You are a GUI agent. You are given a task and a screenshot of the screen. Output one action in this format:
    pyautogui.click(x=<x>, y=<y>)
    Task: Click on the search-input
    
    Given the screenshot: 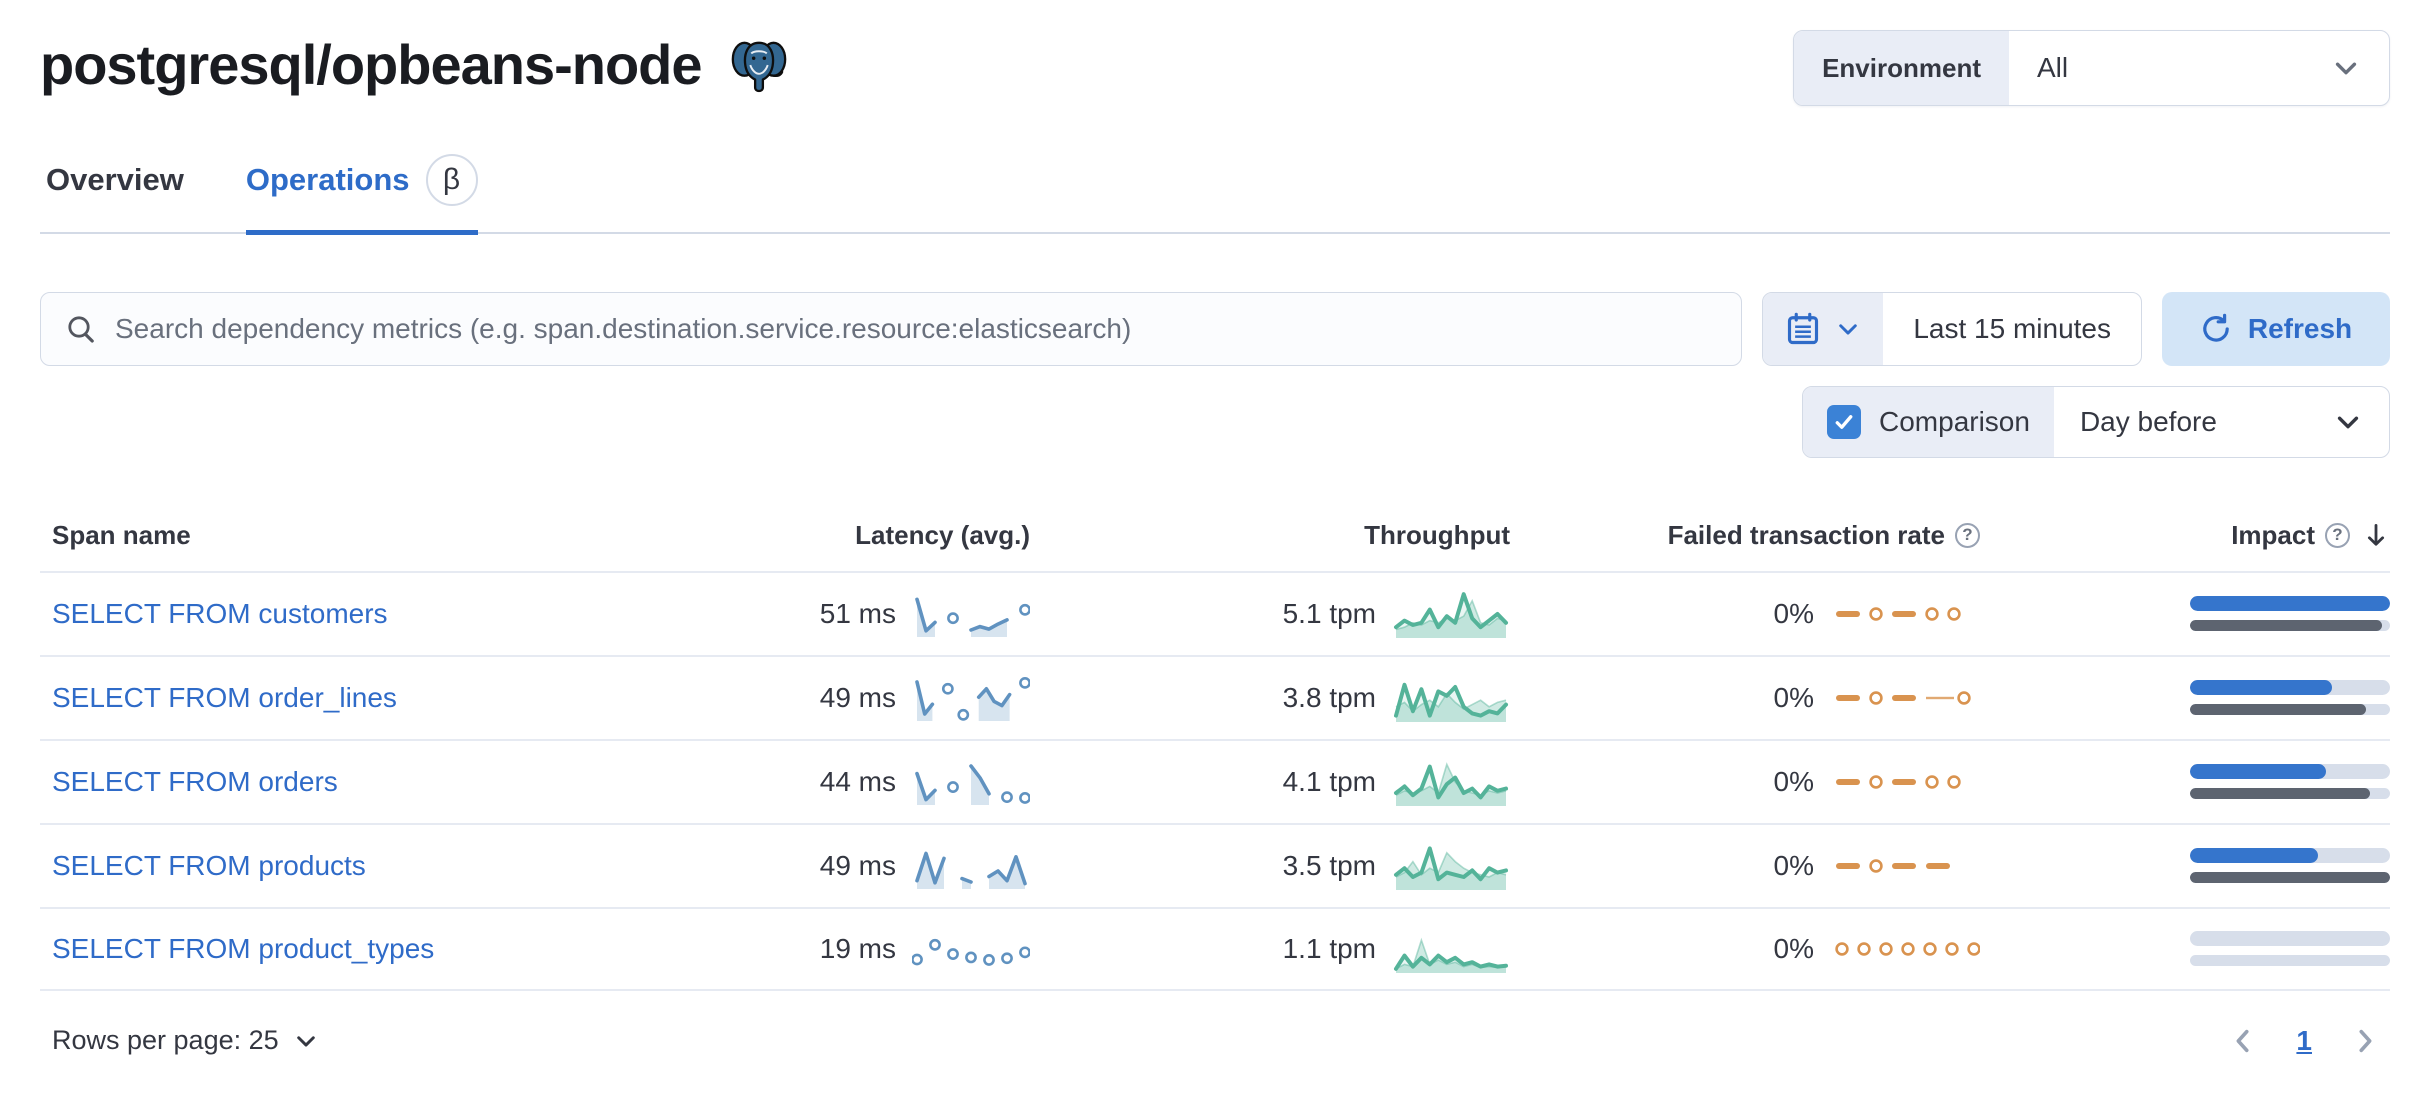 What is the action you would take?
    pyautogui.click(x=916, y=328)
    